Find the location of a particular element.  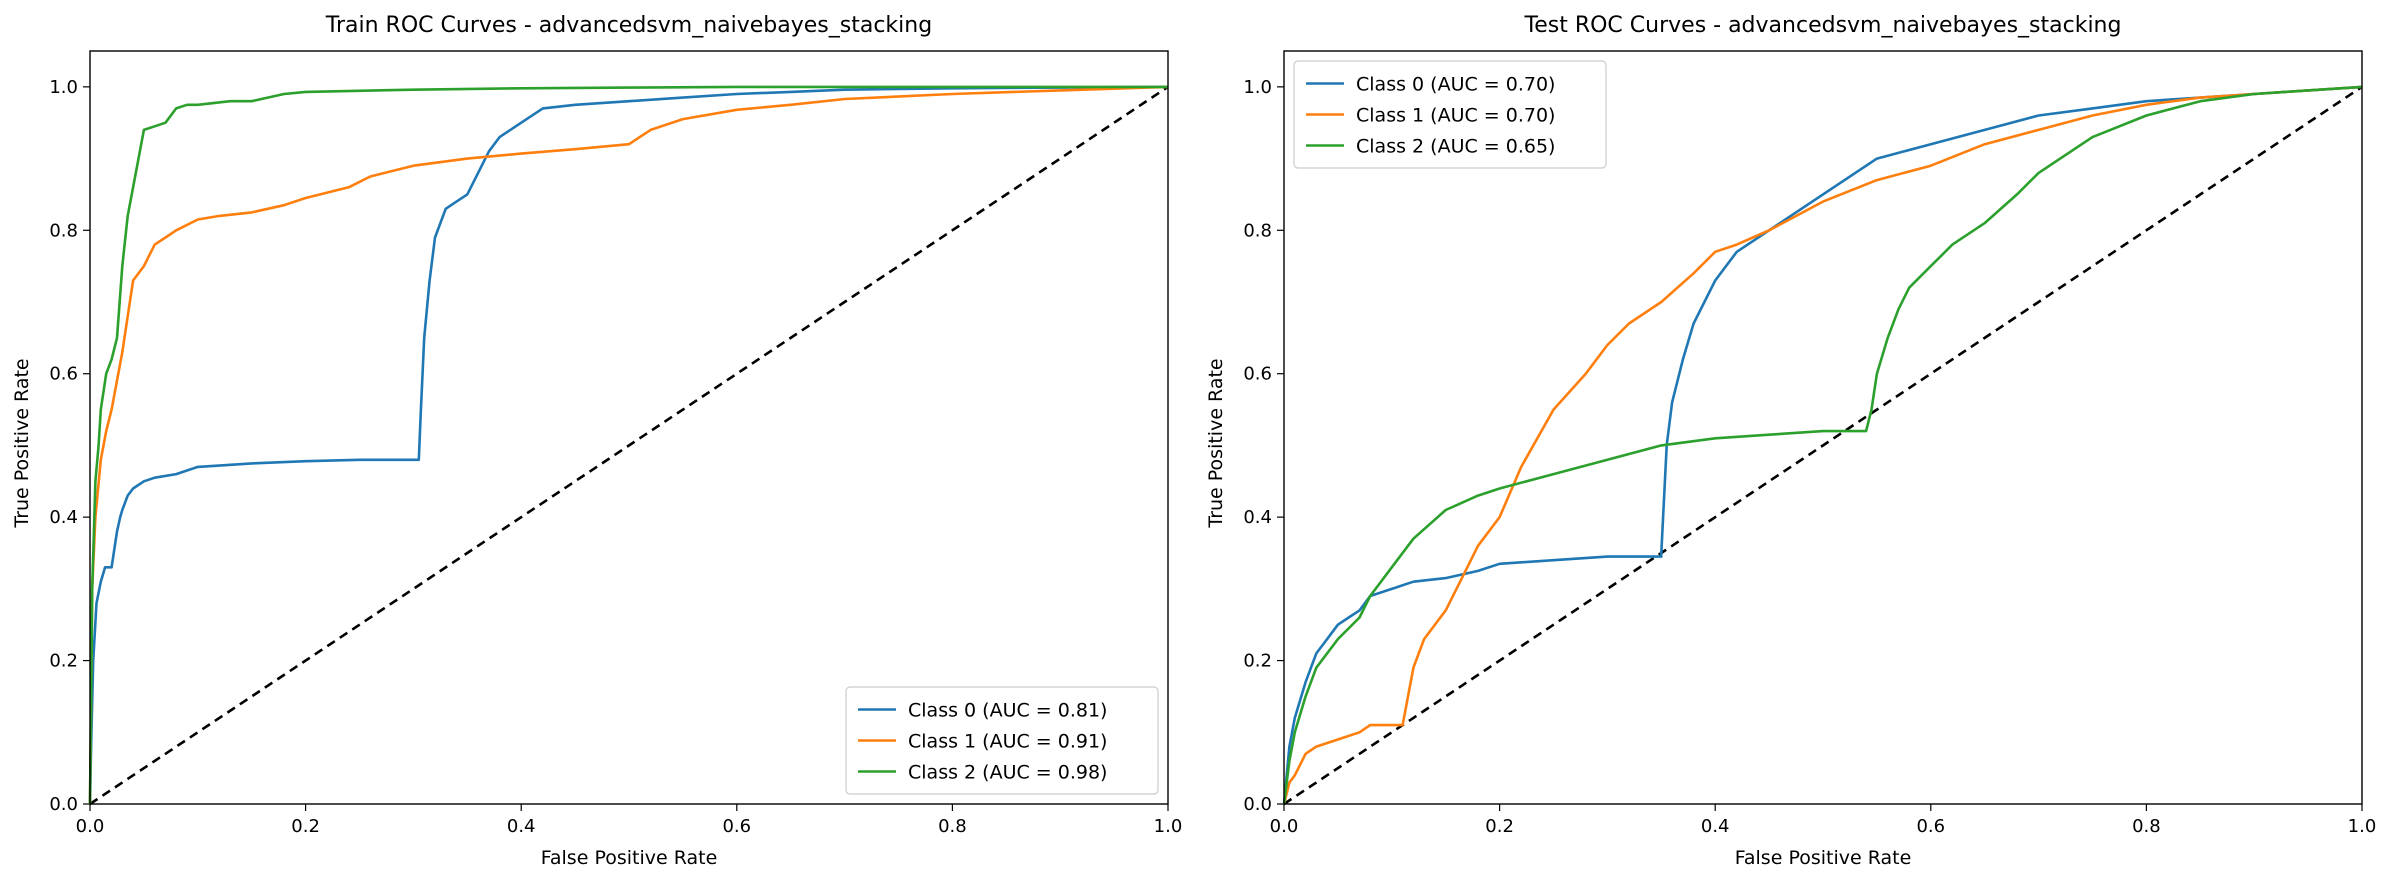

test-legend-label-class-1: Class 1 (AUC = 0.70) is located at coordinates (1455, 116).